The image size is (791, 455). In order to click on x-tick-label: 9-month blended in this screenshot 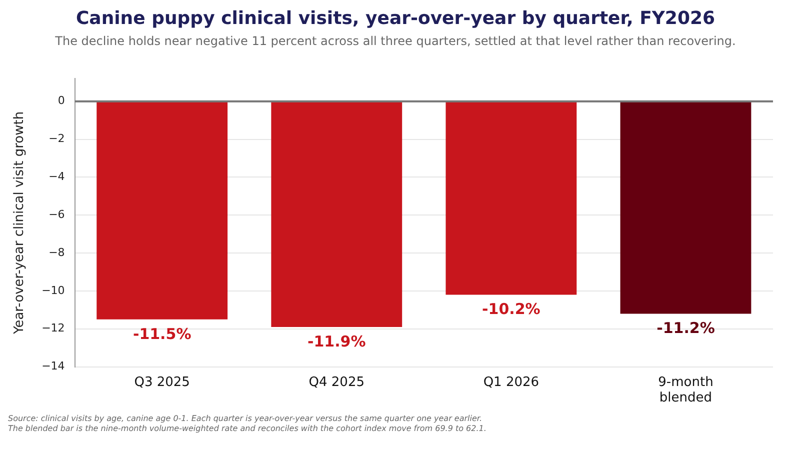, I will do `click(686, 390)`.